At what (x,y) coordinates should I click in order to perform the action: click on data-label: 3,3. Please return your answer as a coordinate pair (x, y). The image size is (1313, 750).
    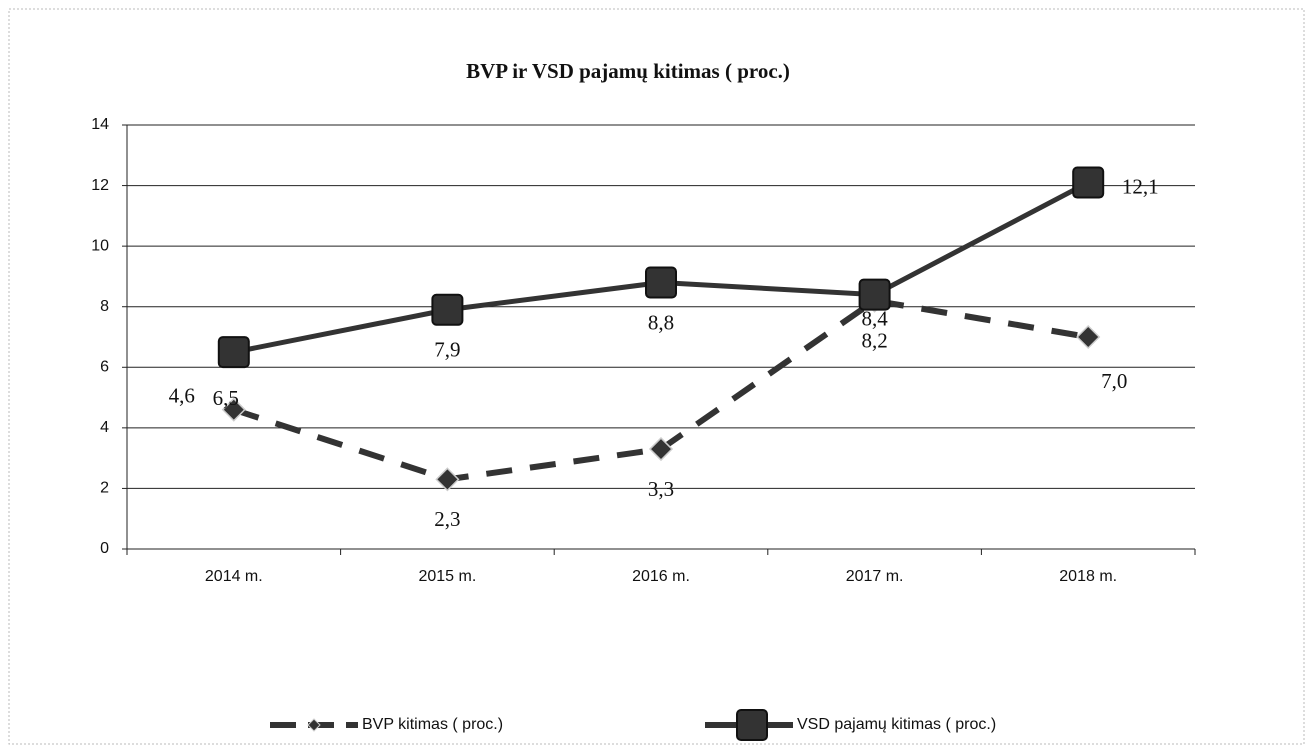
    Looking at the image, I should click on (661, 489).